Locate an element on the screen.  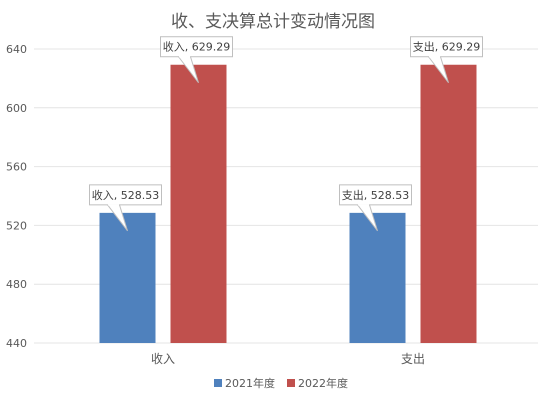
legend: 2021年度 2022年度 is located at coordinates (281, 383).